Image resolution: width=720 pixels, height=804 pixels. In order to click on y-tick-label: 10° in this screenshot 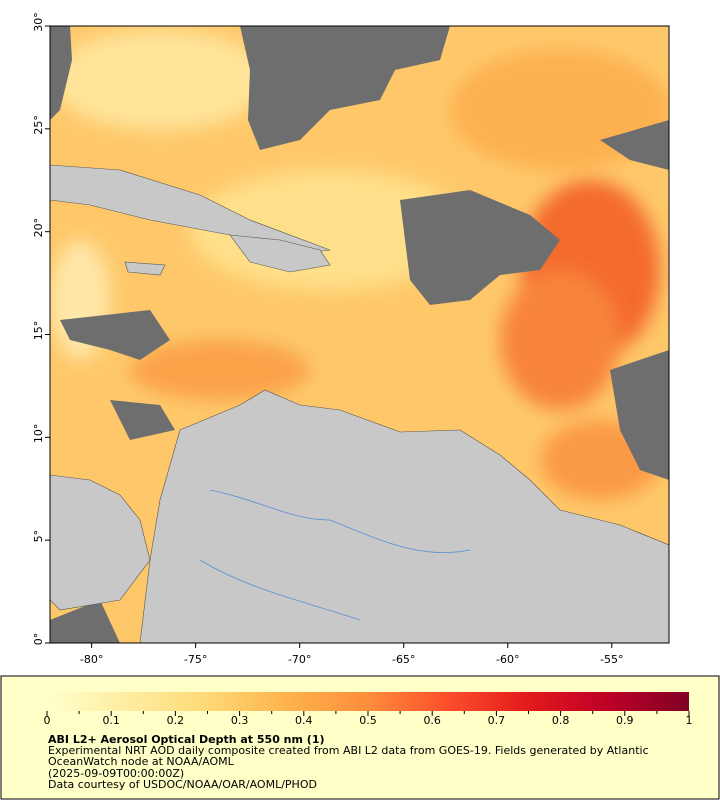, I will do `click(38, 434)`.